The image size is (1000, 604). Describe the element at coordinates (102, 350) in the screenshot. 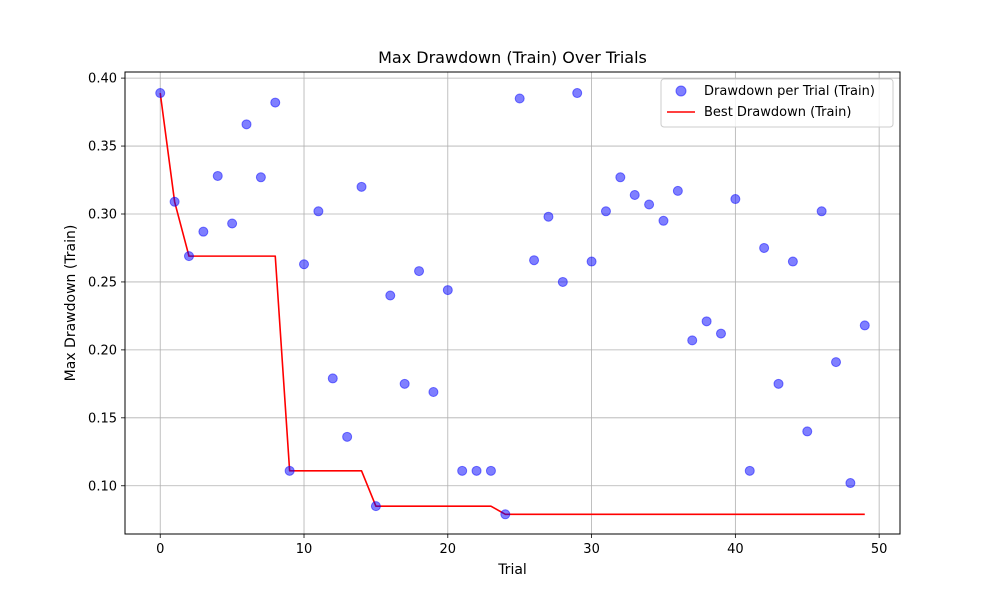

I see `y-tick-label: 0.20` at that location.